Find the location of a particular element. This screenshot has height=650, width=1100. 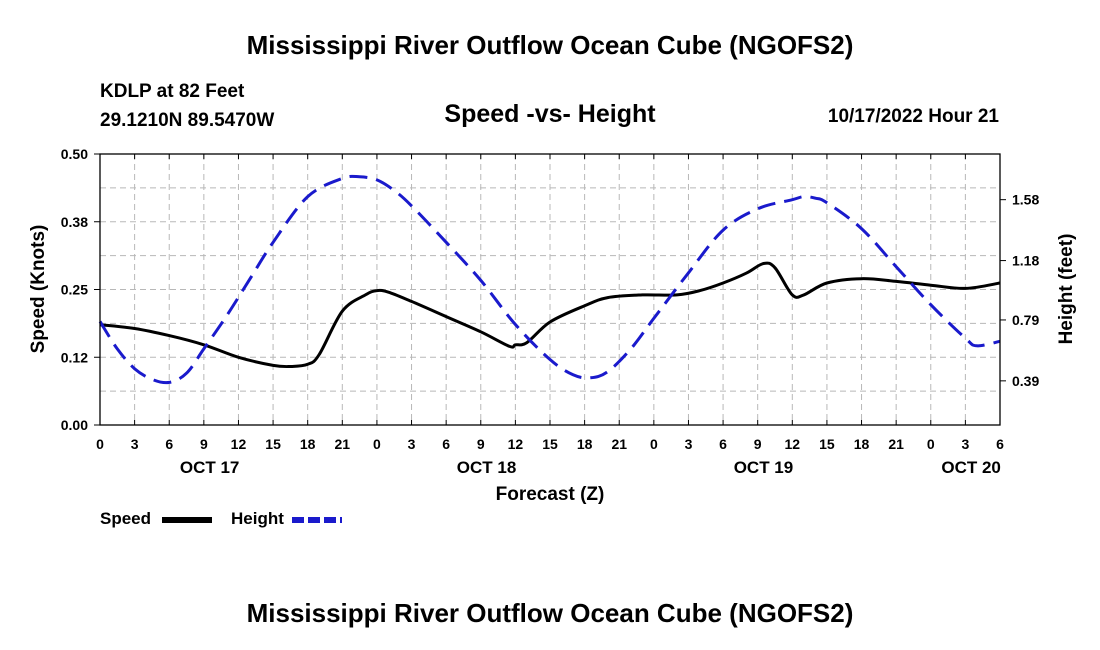

left-y-tick-label: 0.12 is located at coordinates (74, 357).